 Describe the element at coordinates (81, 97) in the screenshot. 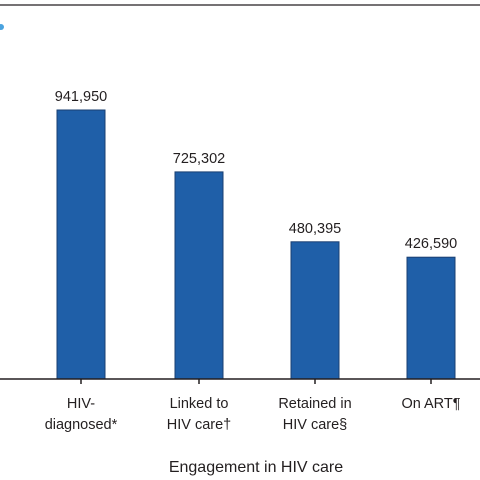

I see `value-label-0: 941,950` at that location.